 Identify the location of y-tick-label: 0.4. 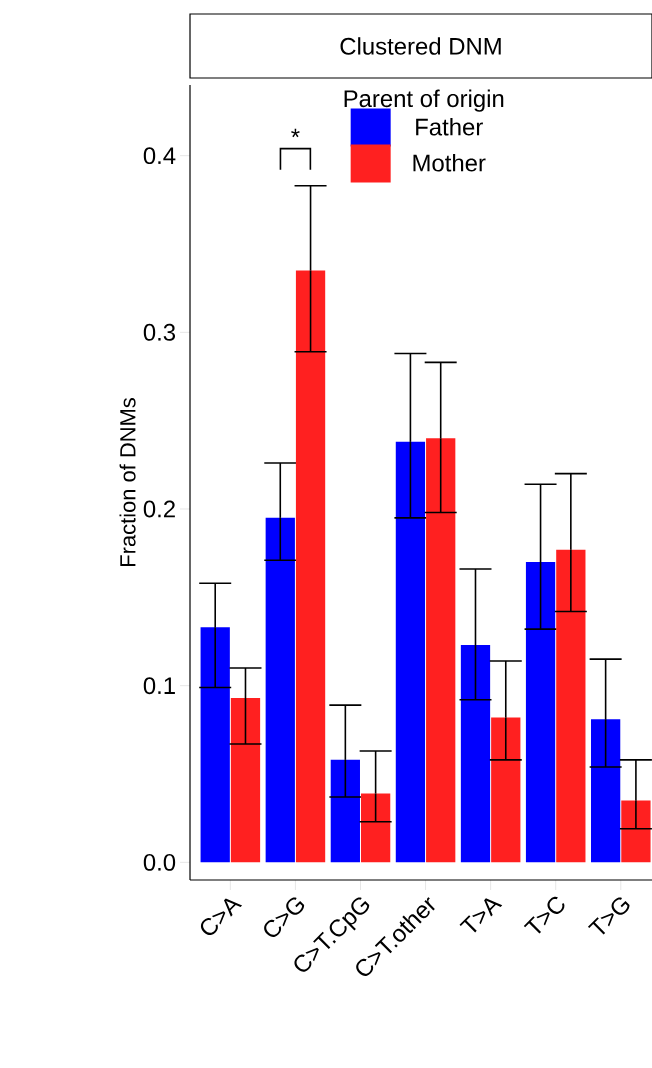
(159, 156).